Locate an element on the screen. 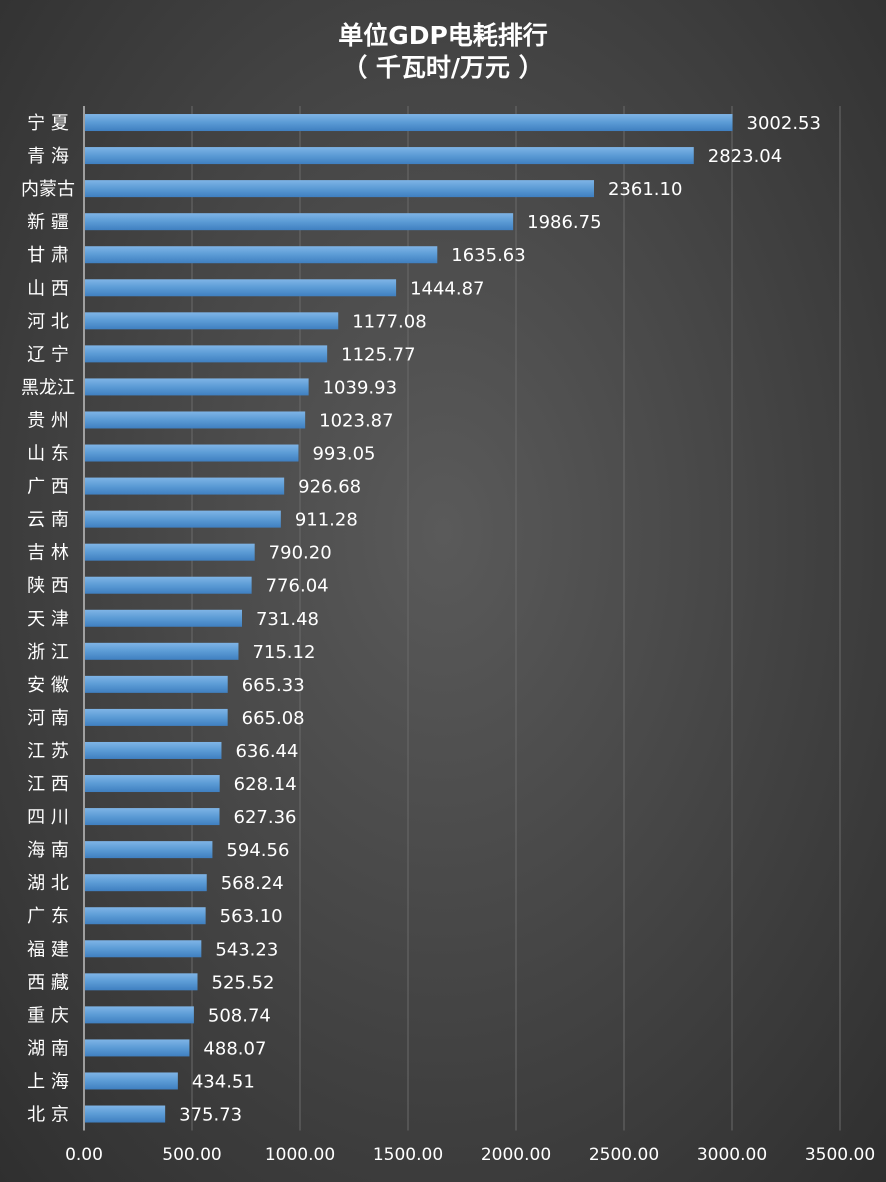  category-label: 江 西 is located at coordinates (48, 784).